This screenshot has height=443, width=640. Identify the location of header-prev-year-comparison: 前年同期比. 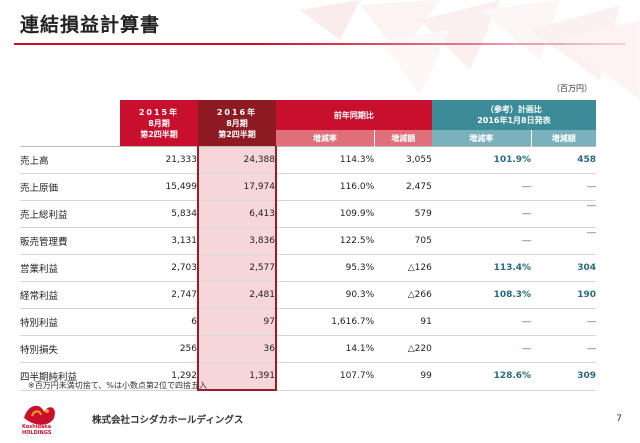
(354, 115).